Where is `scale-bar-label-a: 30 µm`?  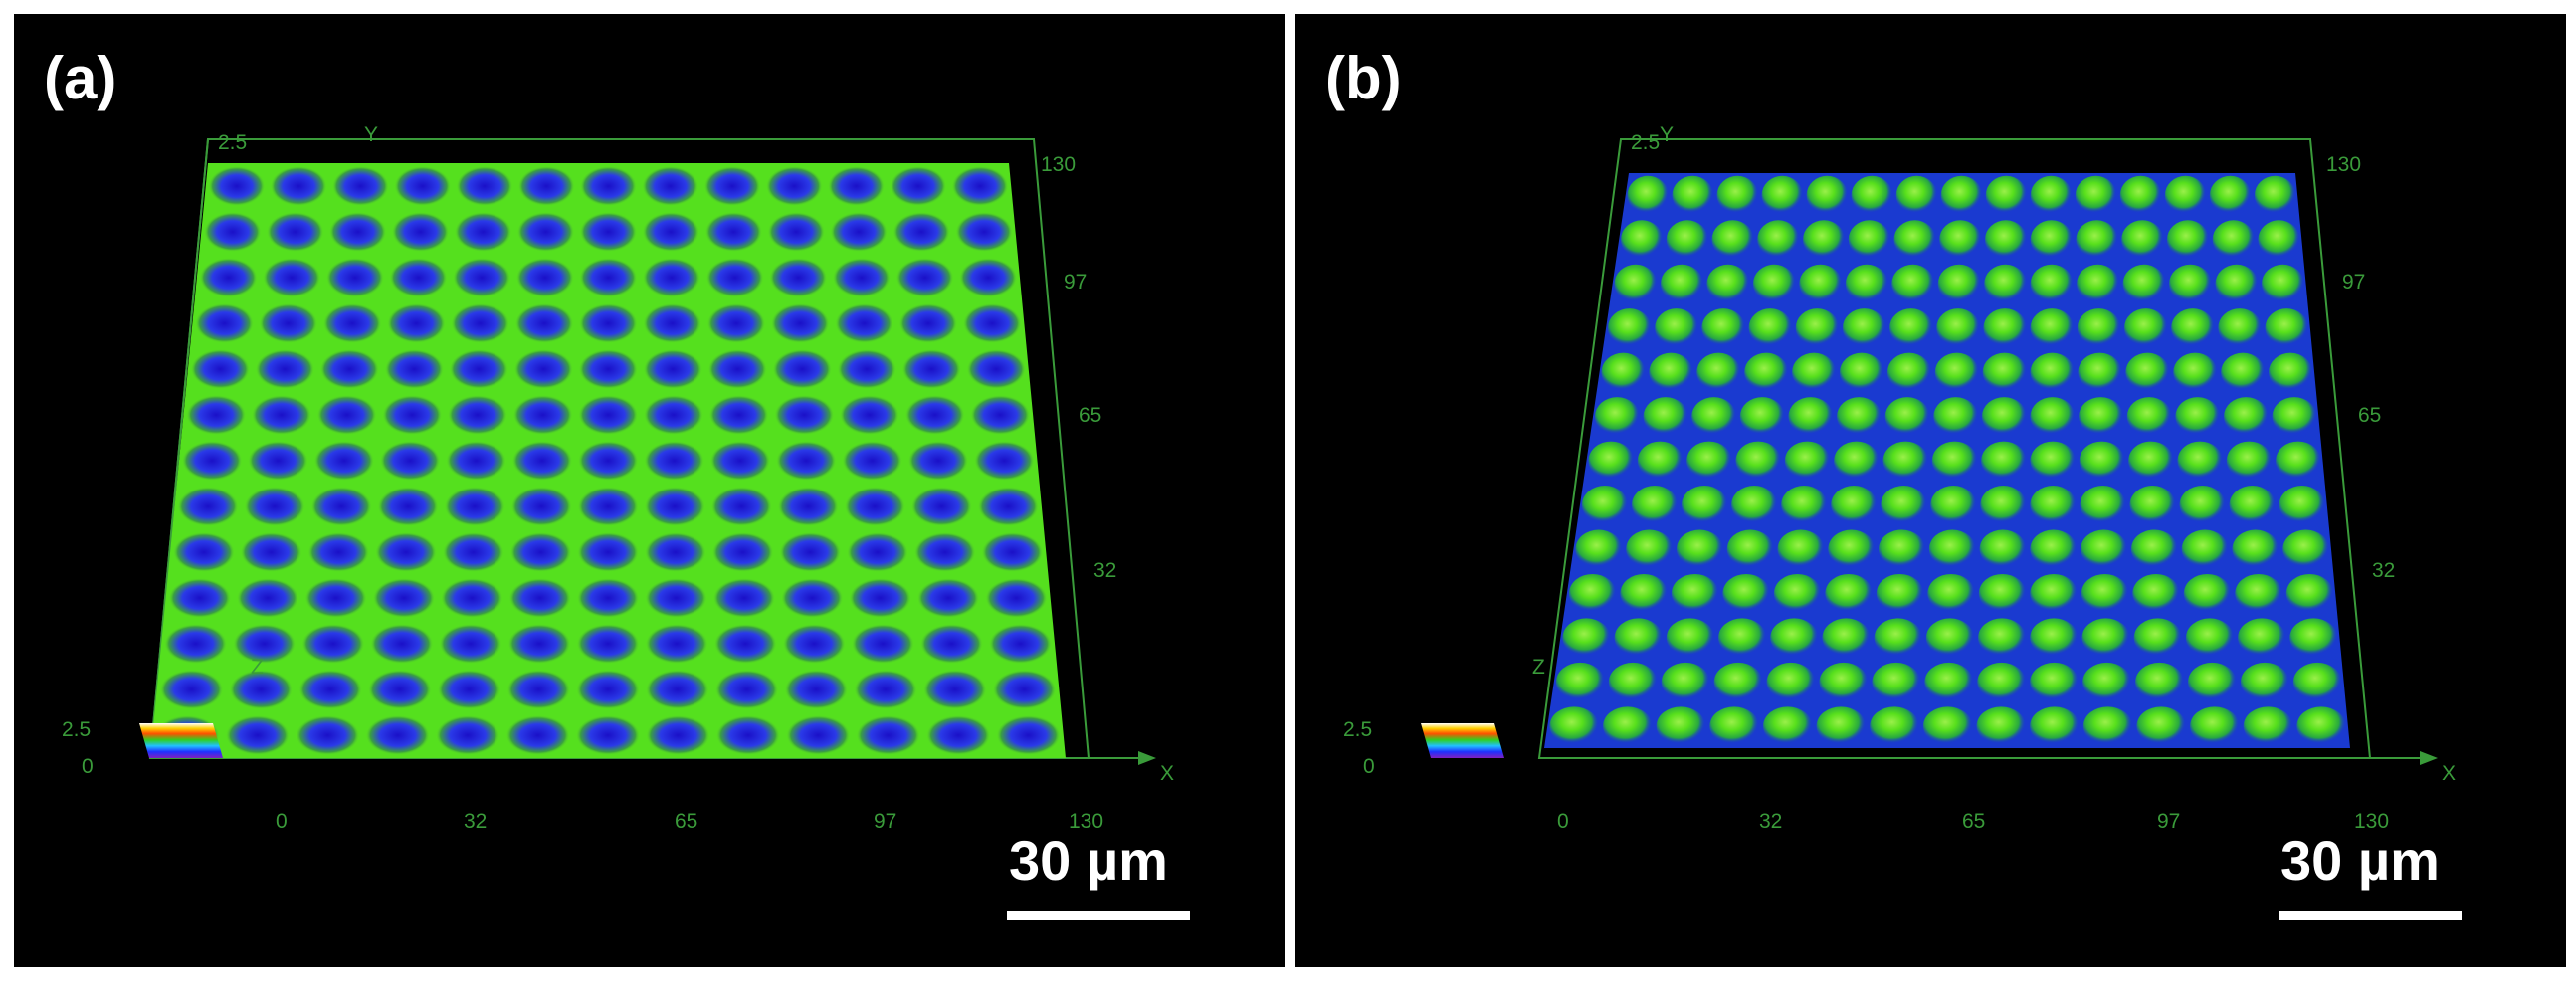
scale-bar-label-a: 30 µm is located at coordinates (1088, 860).